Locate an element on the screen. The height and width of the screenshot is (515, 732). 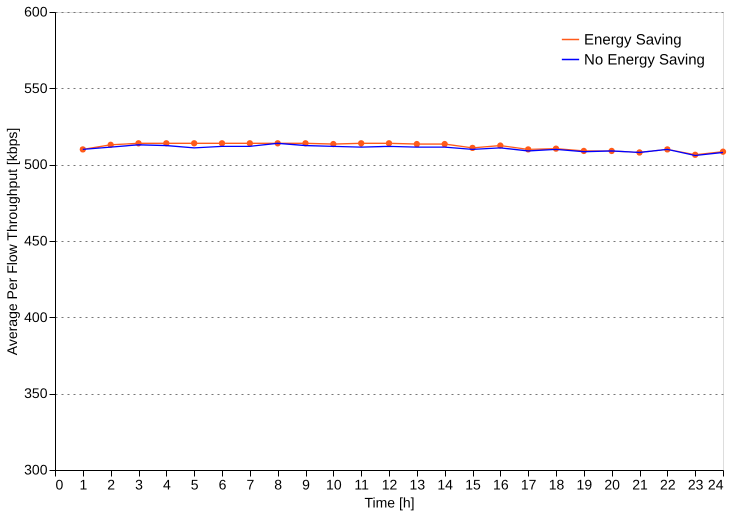
x-tick-label: 18 is located at coordinates (556, 484).